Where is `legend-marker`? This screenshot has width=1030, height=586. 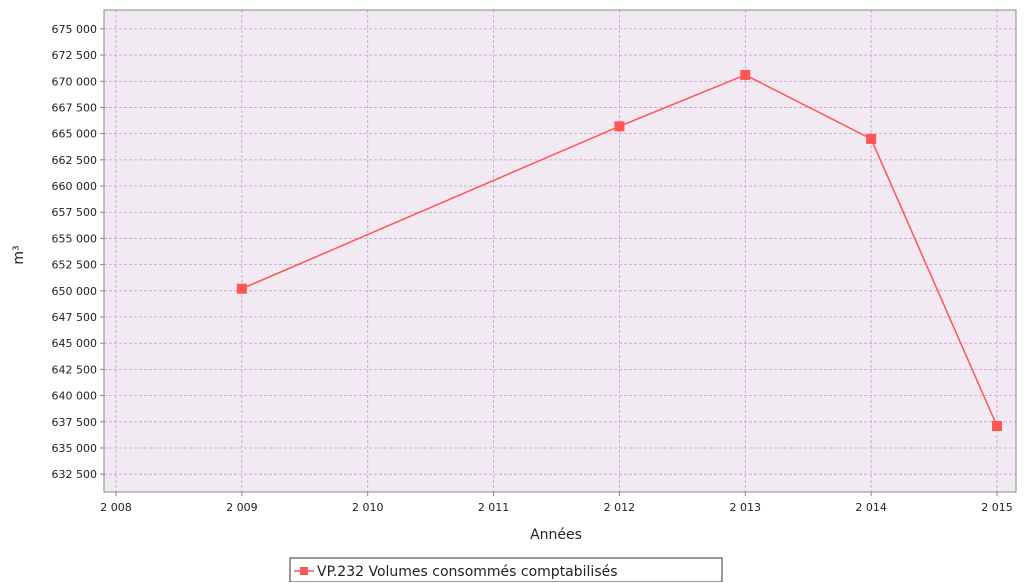 legend-marker is located at coordinates (304, 571).